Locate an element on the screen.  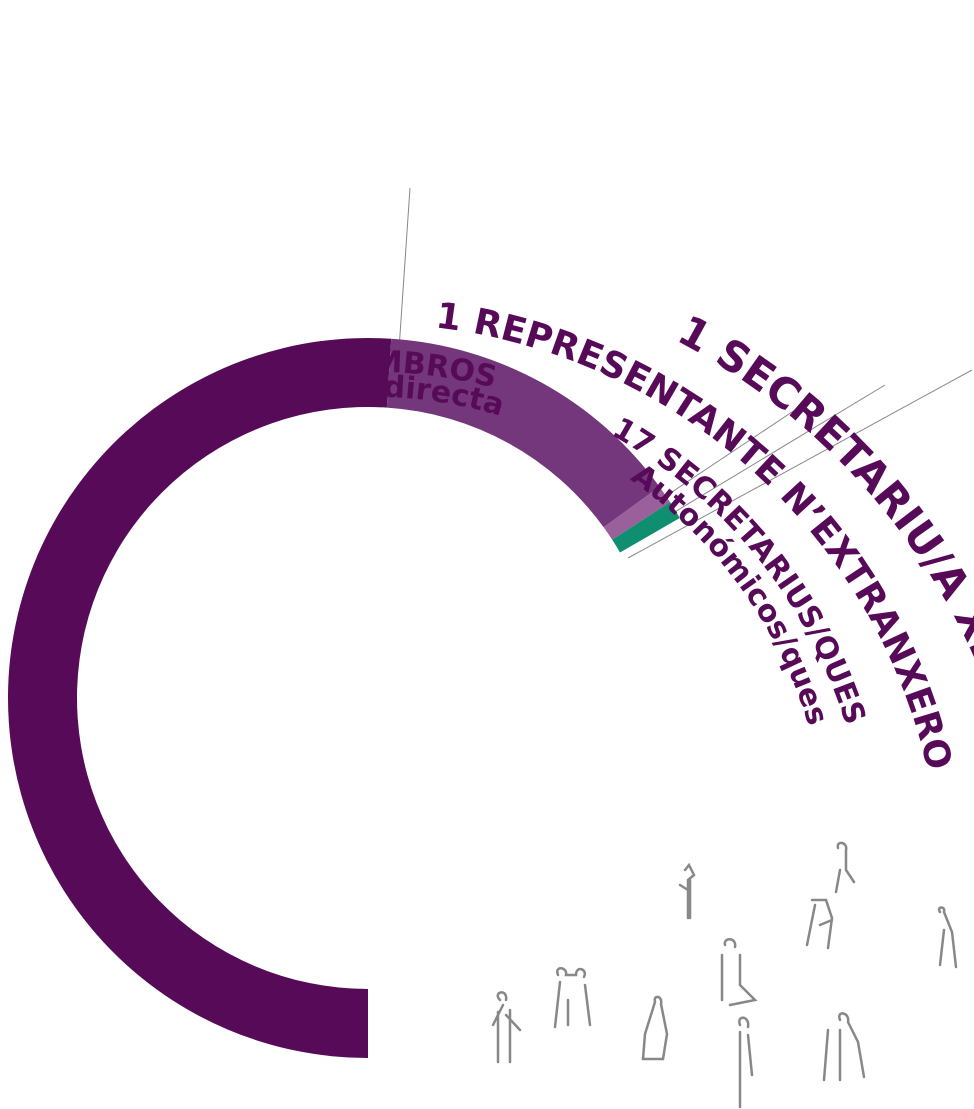
people-sketch is located at coordinates (724, 975).